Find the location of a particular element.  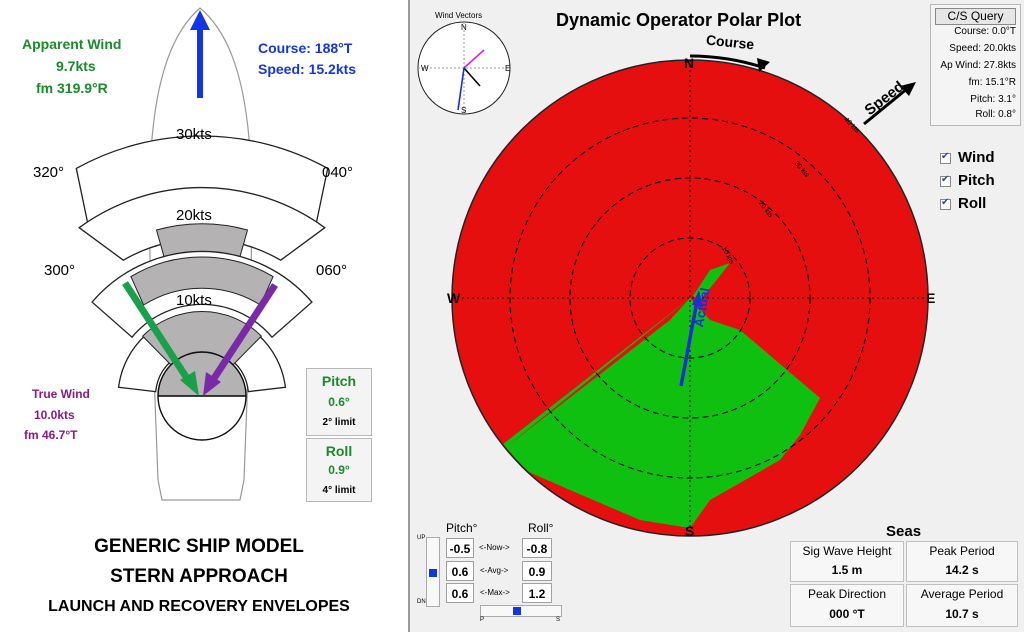

wind-checkbox-label: Wind is located at coordinates (976, 157).